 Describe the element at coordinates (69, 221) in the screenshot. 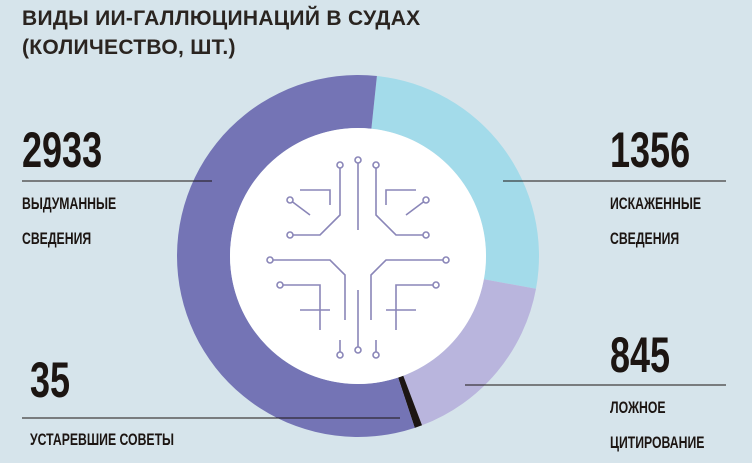

I see `category-label: ВЫДУМАННЫЕ СВЕДЕНИЯ` at that location.